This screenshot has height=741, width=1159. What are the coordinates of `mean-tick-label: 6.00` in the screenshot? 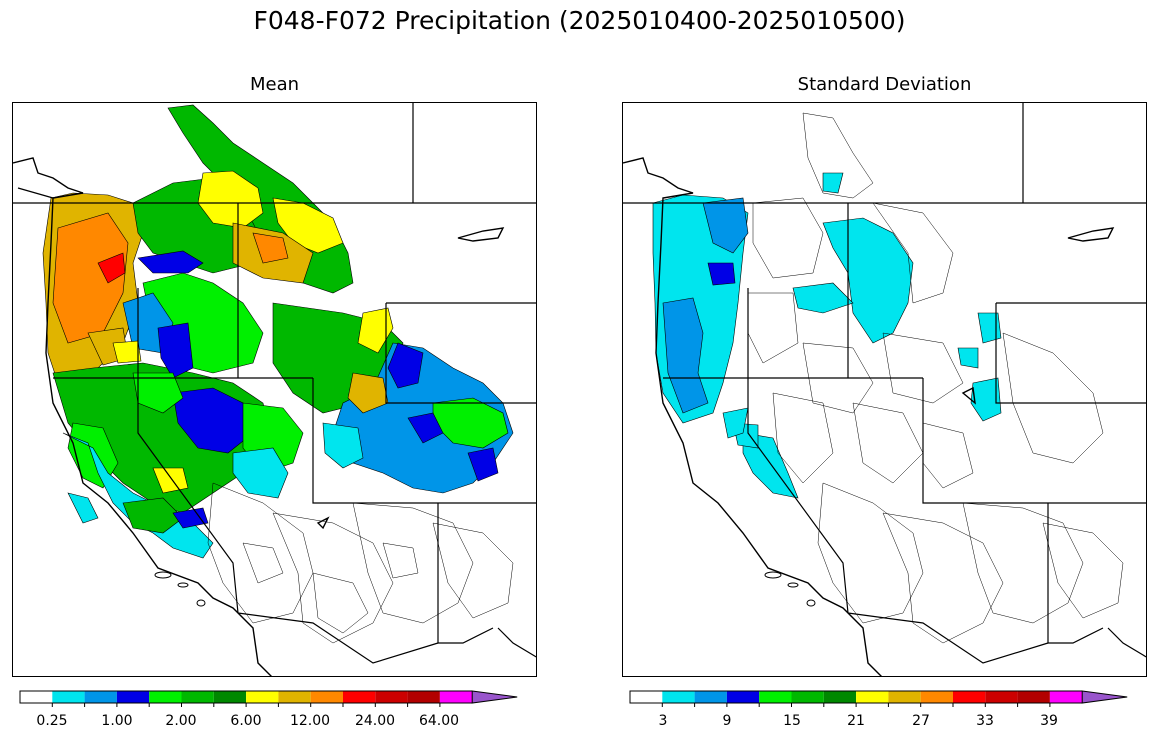 It's located at (246, 721).